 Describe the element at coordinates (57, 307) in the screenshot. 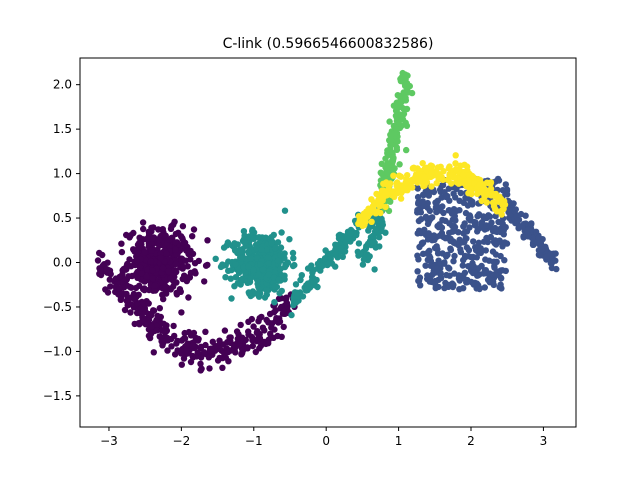

I see `y-tick-label: −0.5` at that location.